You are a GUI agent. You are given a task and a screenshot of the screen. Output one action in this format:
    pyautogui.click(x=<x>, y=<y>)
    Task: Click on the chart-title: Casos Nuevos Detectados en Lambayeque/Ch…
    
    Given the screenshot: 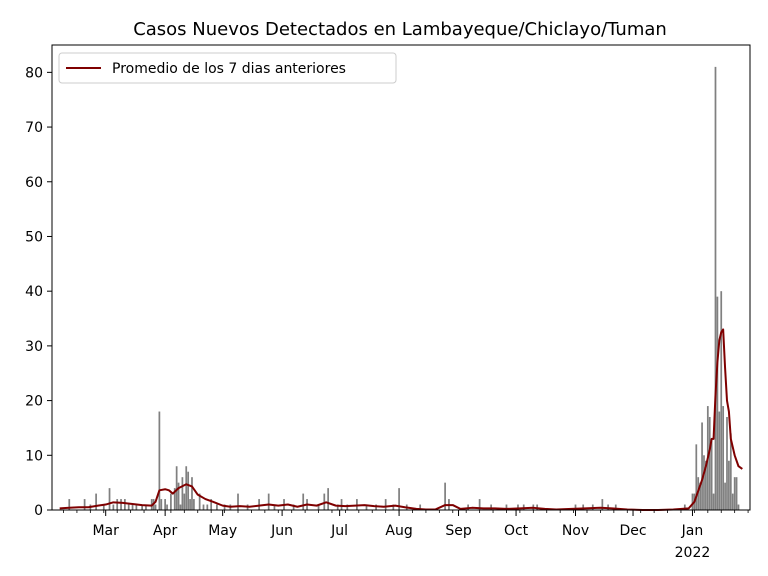 What is the action you would take?
    pyautogui.click(x=400, y=29)
    